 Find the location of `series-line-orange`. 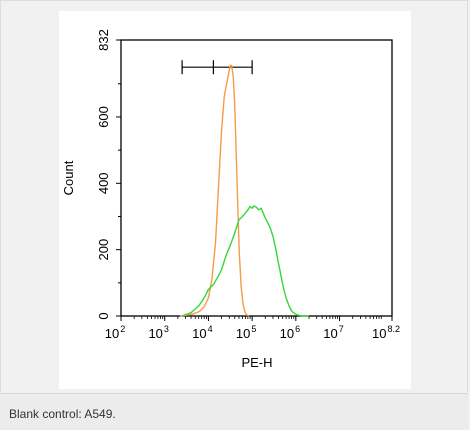

series-line-orange is located at coordinates (214, 190).